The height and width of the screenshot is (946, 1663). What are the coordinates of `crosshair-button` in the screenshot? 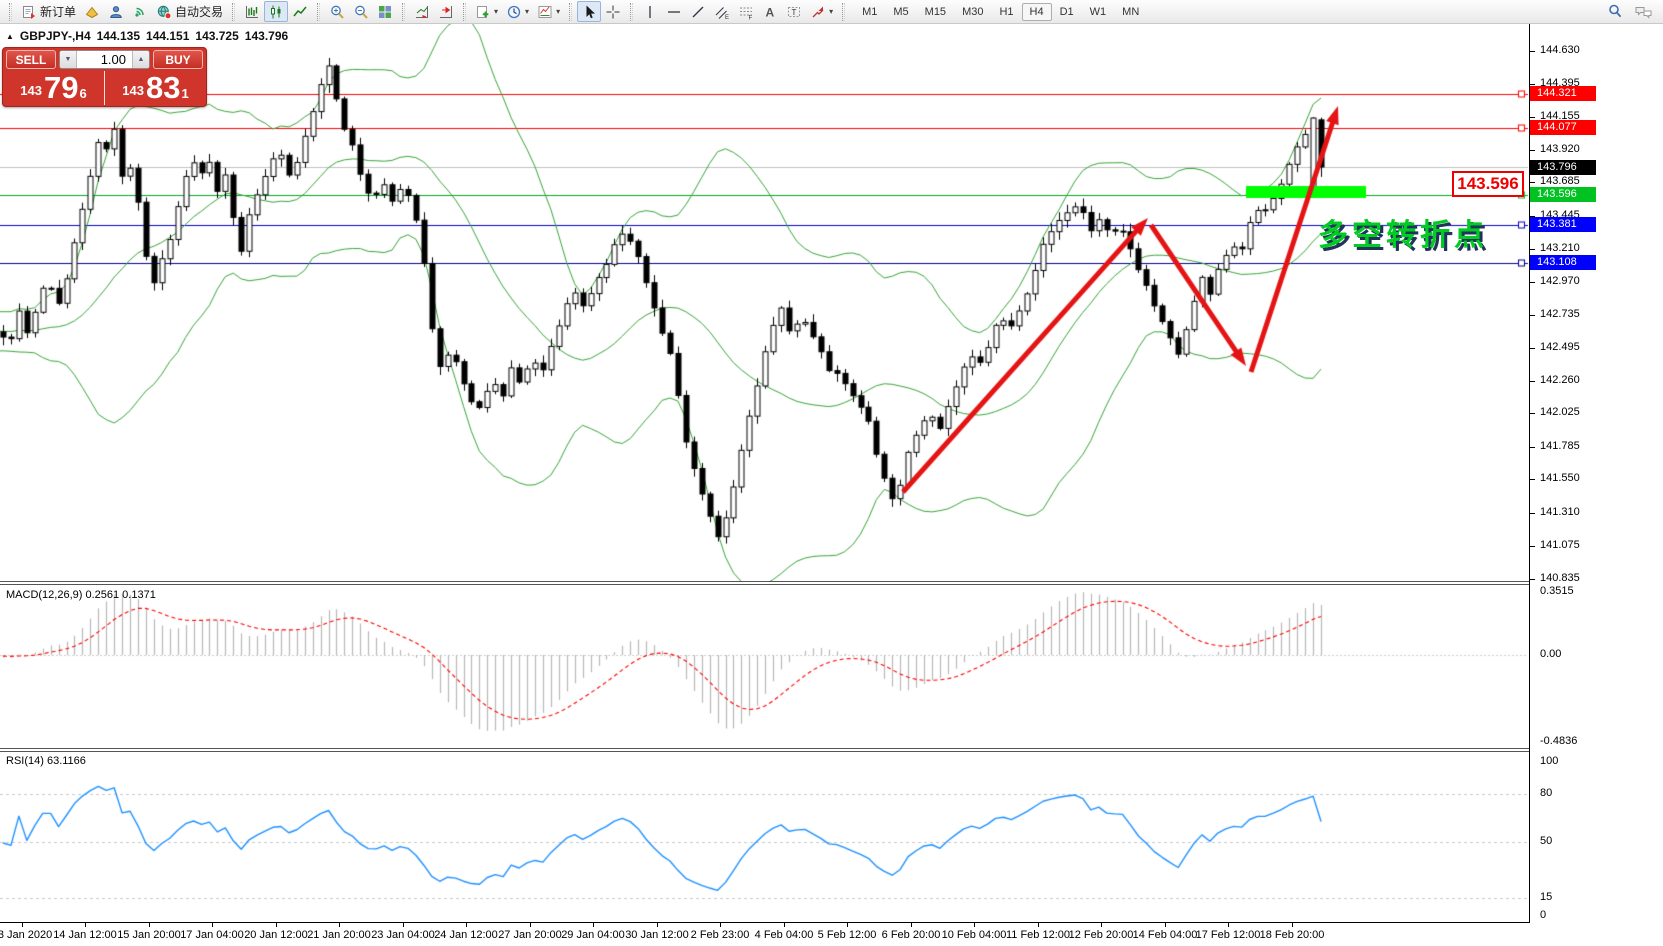 It's located at (613, 11).